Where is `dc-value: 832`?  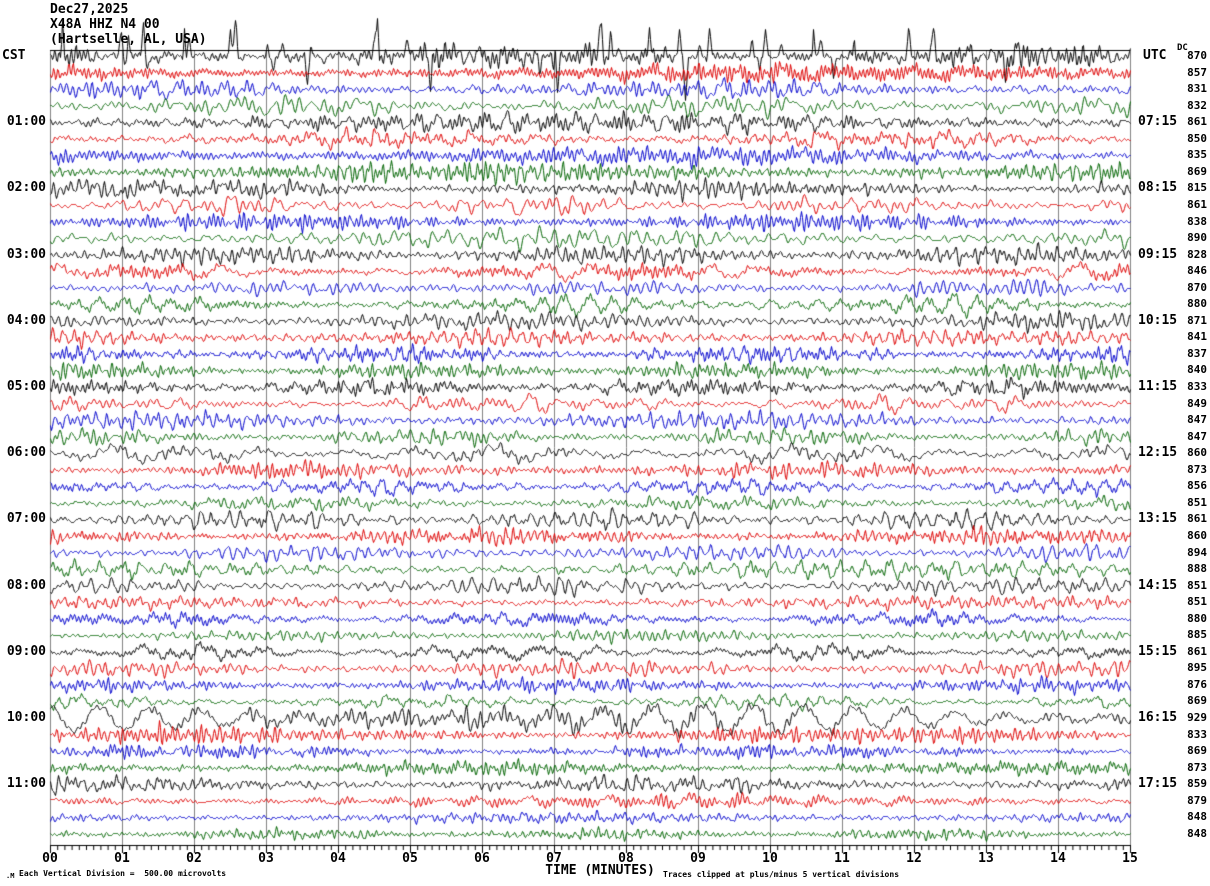 dc-value: 832 is located at coordinates (1197, 105).